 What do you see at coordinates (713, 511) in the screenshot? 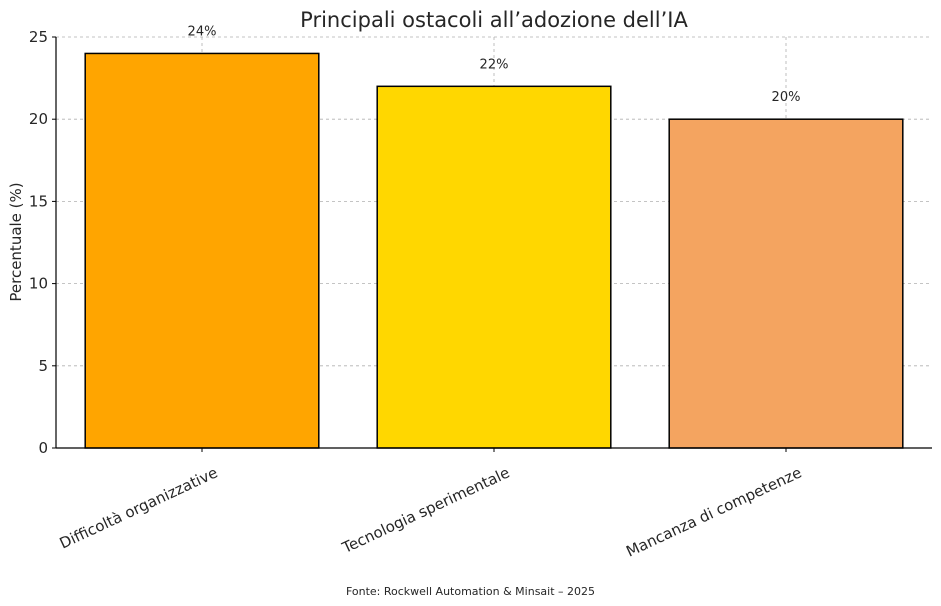
I see `x-tick-label: Mancanza di competenze` at bounding box center [713, 511].